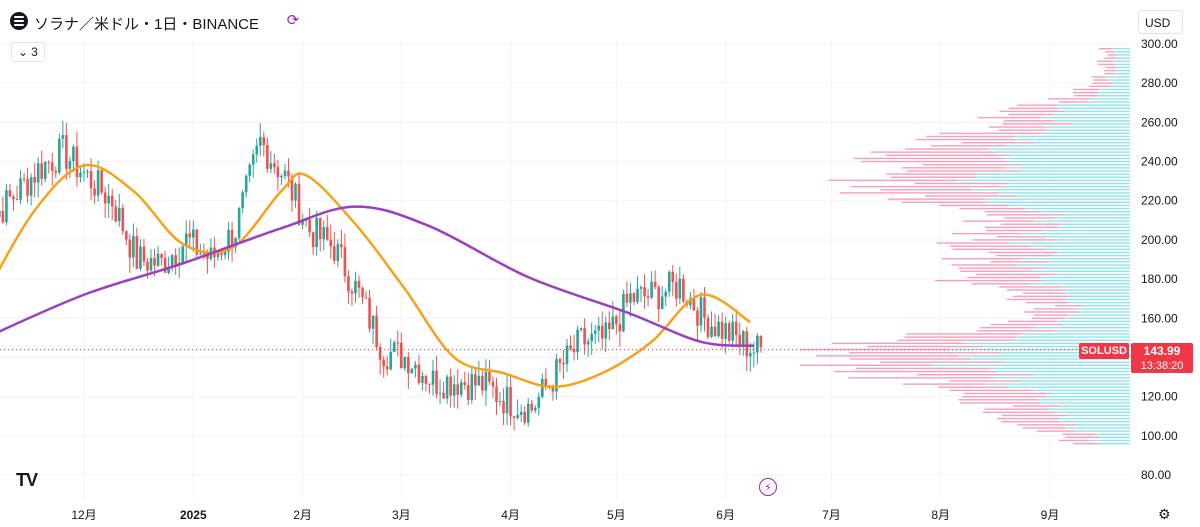 This screenshot has height=527, width=1200. Describe the element at coordinates (1159, 279) in the screenshot. I see `y-tick-label-5: 180.00` at that location.